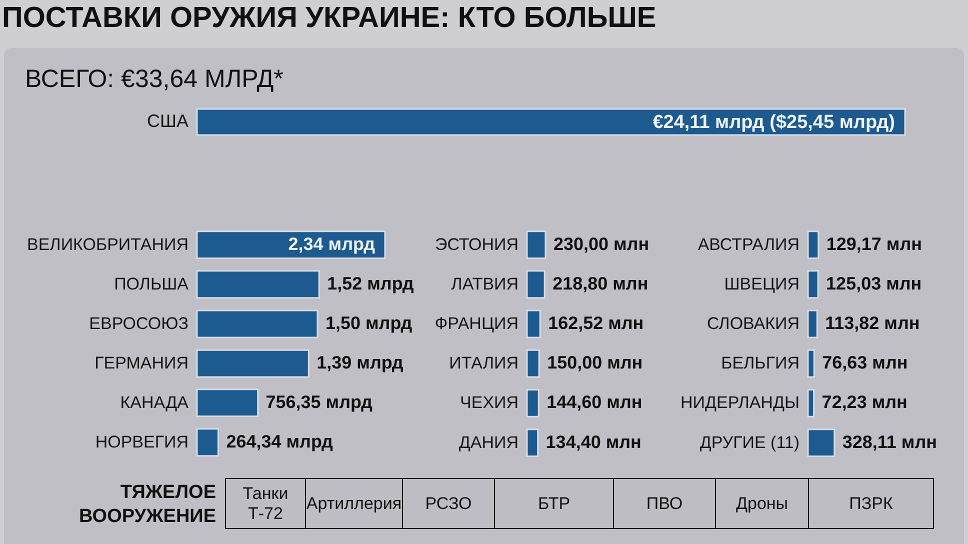 Image resolution: width=968 pixels, height=544 pixels. Describe the element at coordinates (147, 505) in the screenshot. I see `text: ТЯЖЕЛОЕ ВООРУЖЕНИЕ` at that location.